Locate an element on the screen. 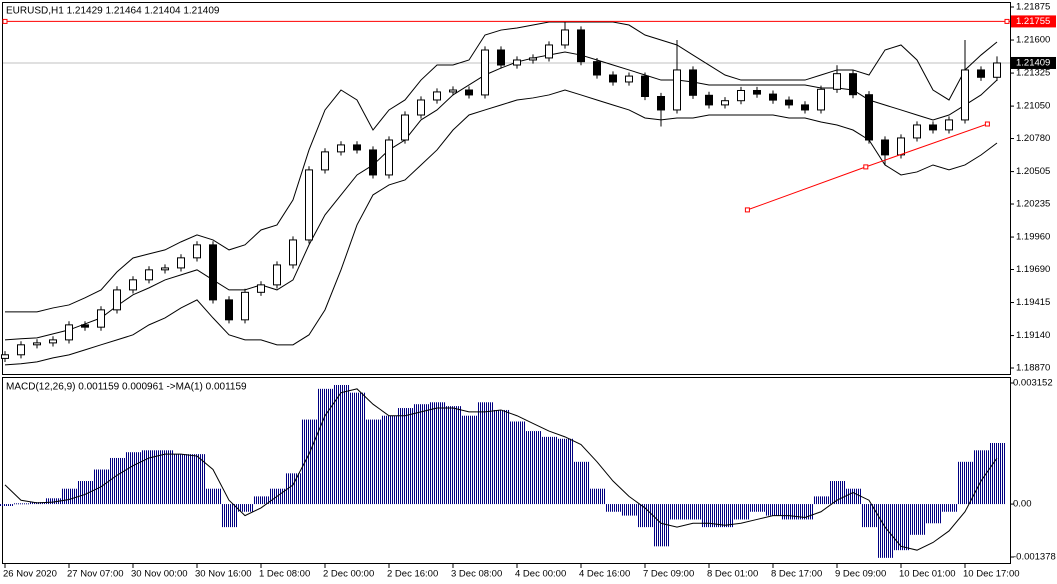 This screenshot has width=1057, height=584. x-tick-label: 8 Dec 01:00 is located at coordinates (732, 574).